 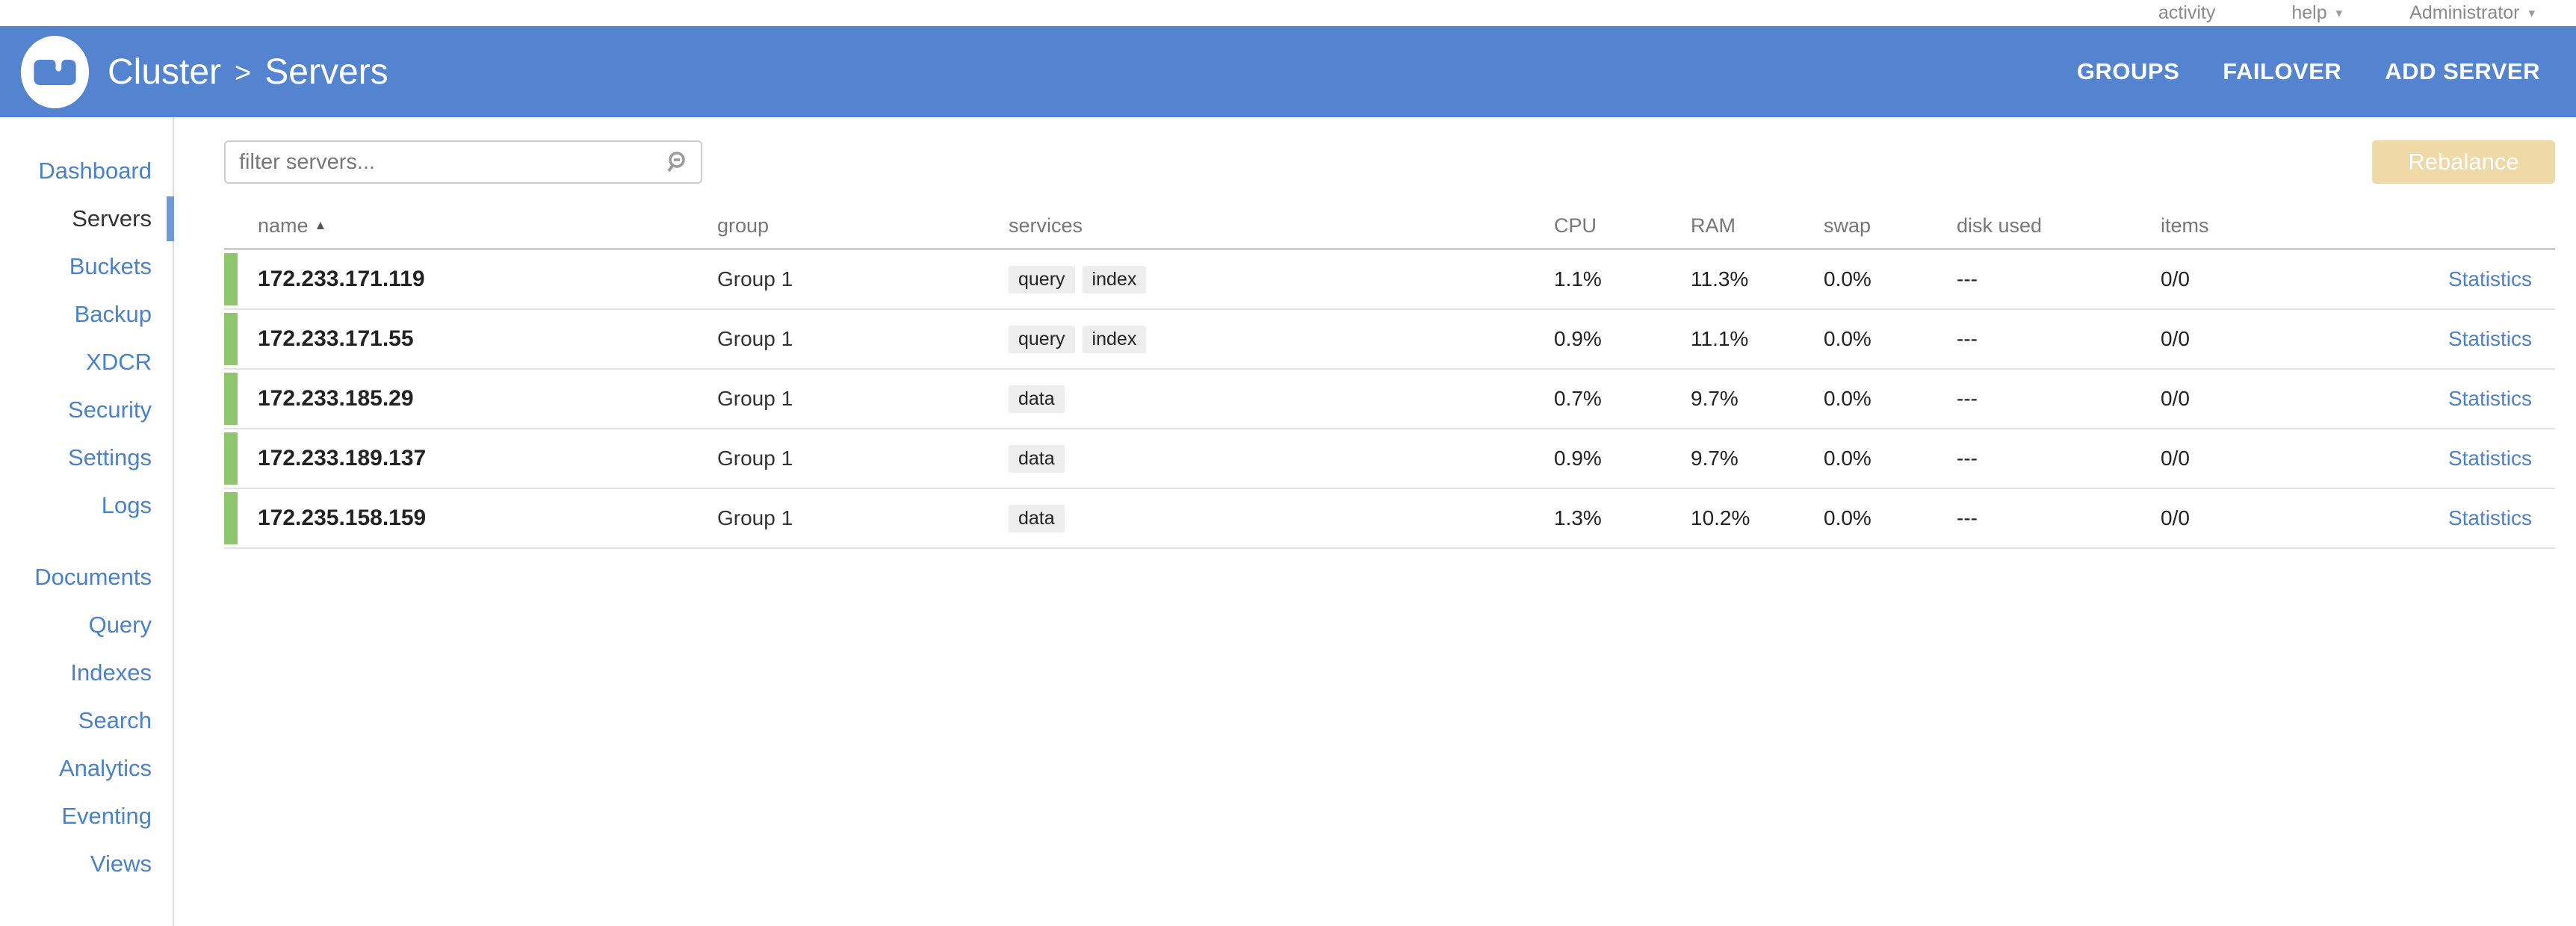 What do you see at coordinates (119, 362) in the screenshot?
I see `sidebar-item-label: XDCR` at bounding box center [119, 362].